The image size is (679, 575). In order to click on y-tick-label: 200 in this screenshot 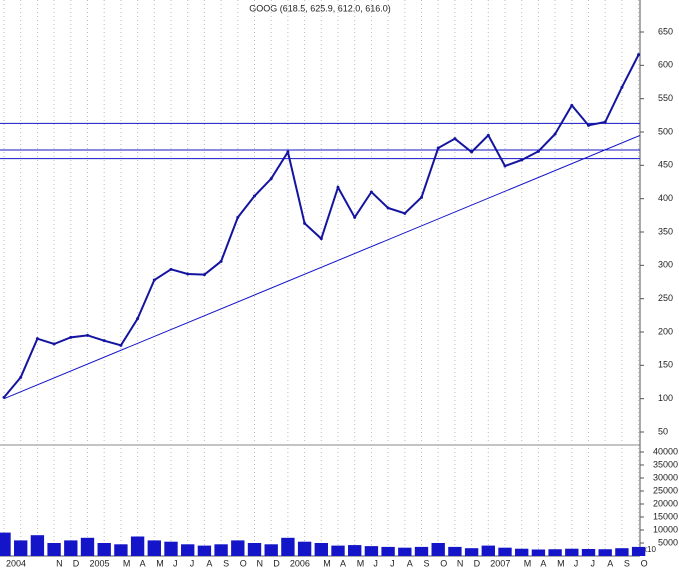, I will do `click(665, 331)`.